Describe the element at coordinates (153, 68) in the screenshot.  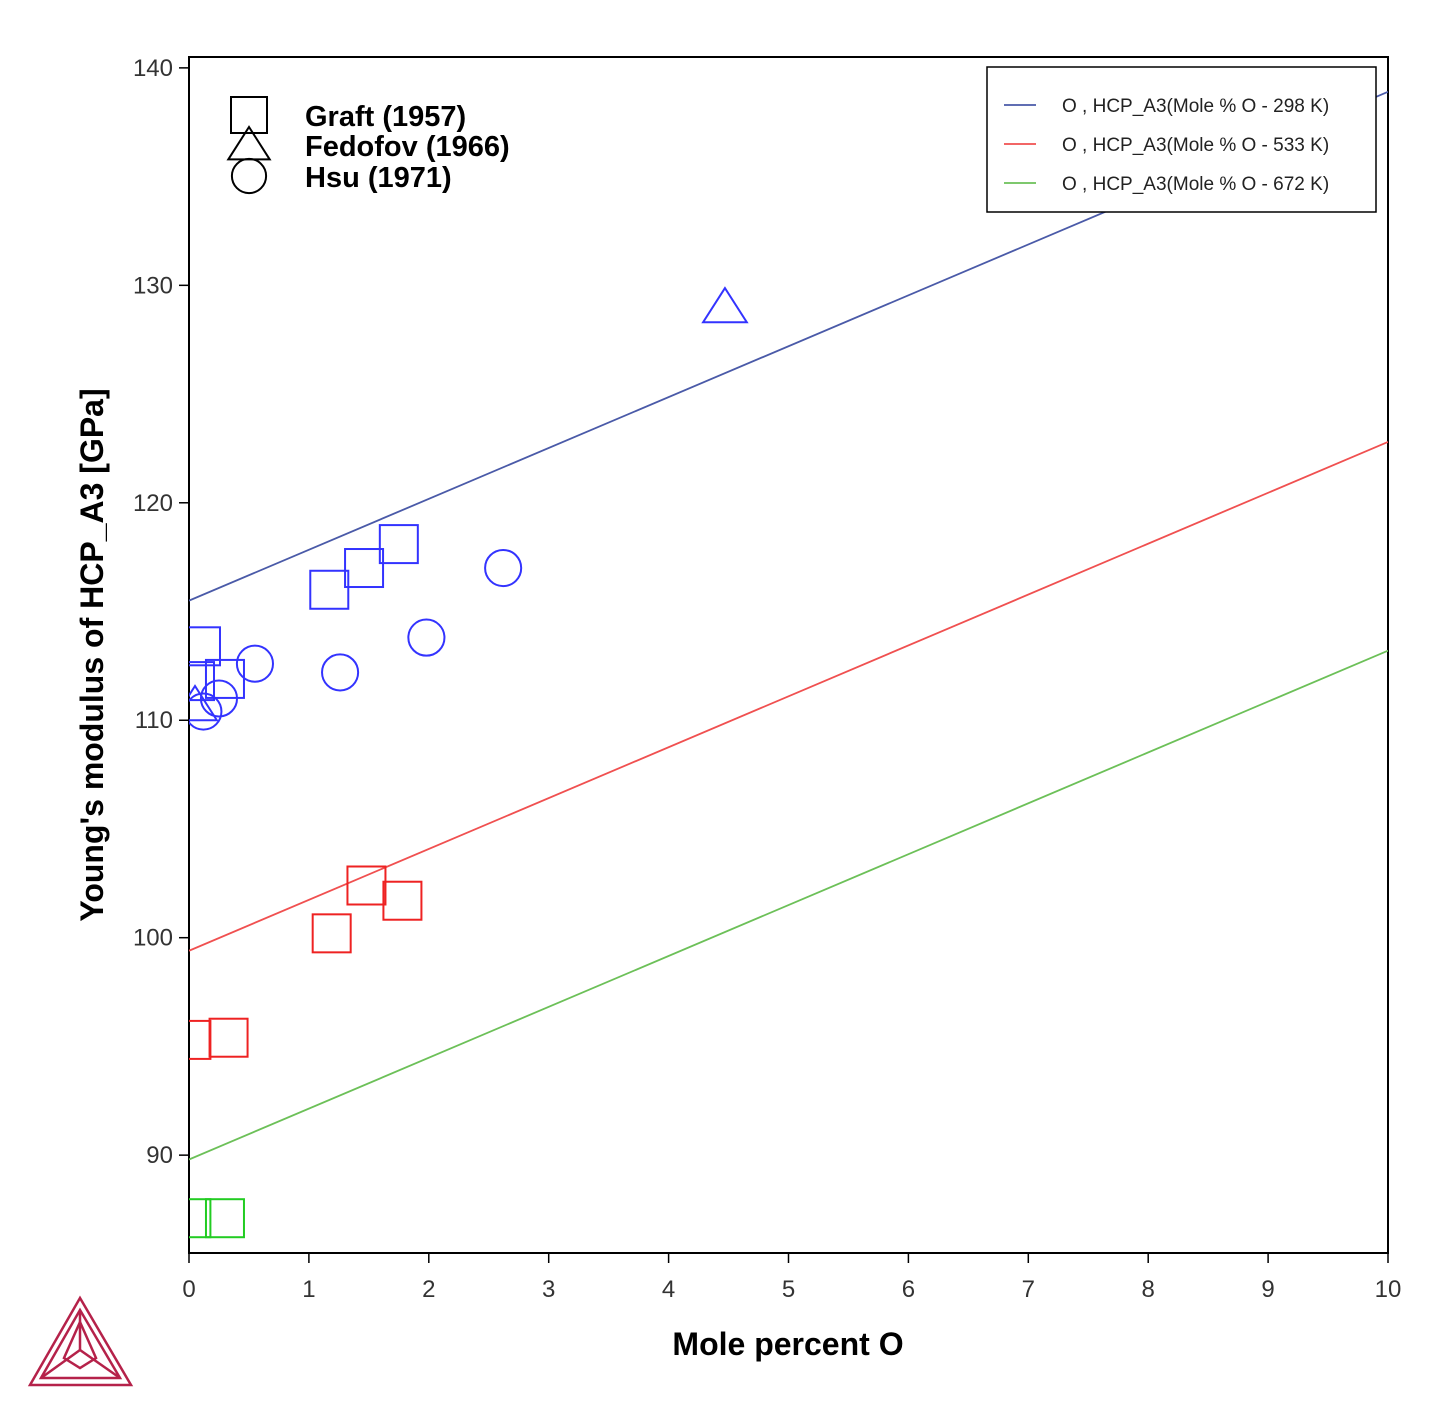
I see `y-tick-label: 140` at that location.